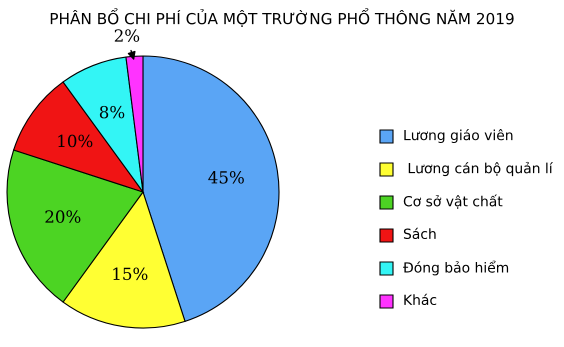  Describe the element at coordinates (226, 177) in the screenshot. I see `data-label: 45%` at that location.